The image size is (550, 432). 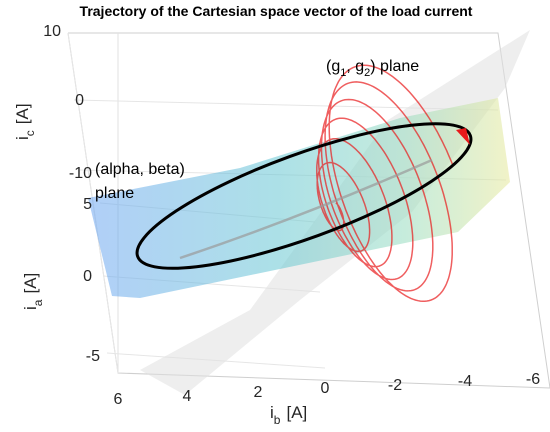 I want to click on x-axis-ticks: 6 4 2 0 -2 -4 -6, so click(x=327, y=389).